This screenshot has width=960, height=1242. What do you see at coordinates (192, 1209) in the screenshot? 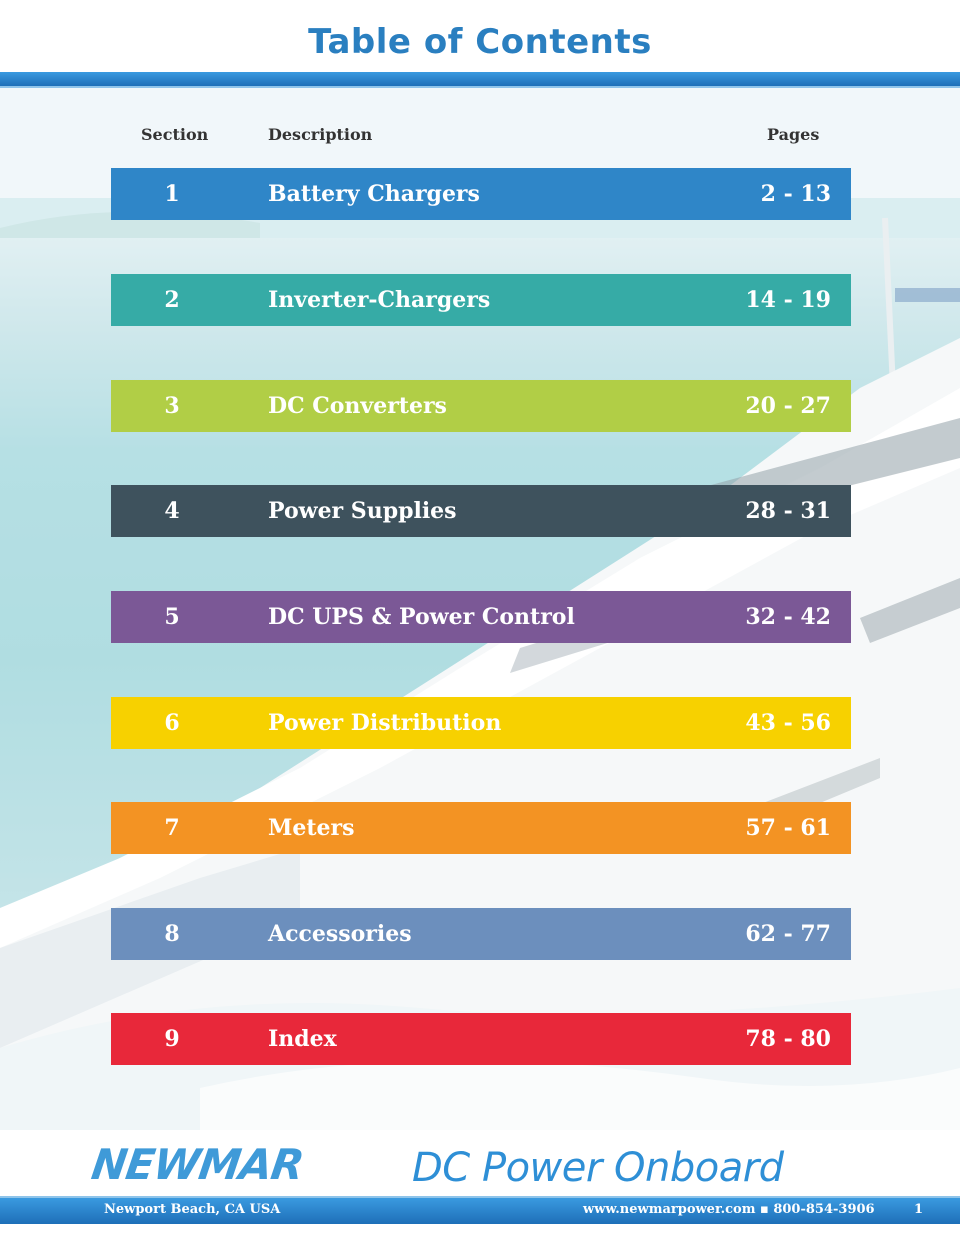
I see `footer-location: Newport Beach, CA USA` at bounding box center [192, 1209].